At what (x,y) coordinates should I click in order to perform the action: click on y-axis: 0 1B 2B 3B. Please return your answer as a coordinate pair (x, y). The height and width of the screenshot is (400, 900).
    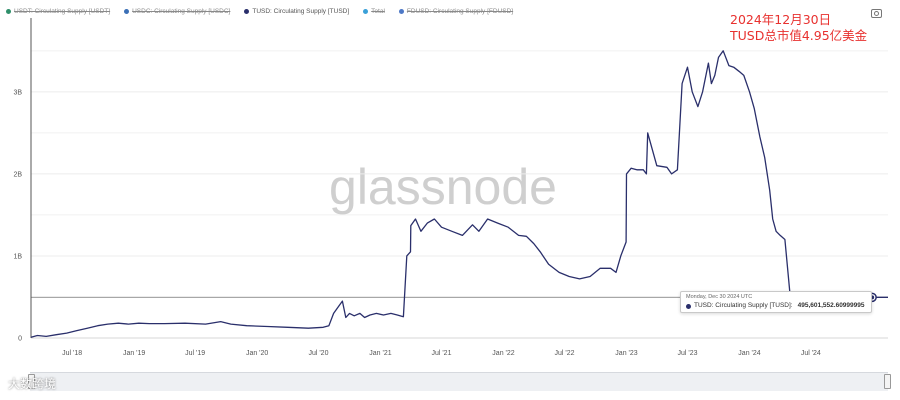
    Looking at the image, I should click on (17, 215).